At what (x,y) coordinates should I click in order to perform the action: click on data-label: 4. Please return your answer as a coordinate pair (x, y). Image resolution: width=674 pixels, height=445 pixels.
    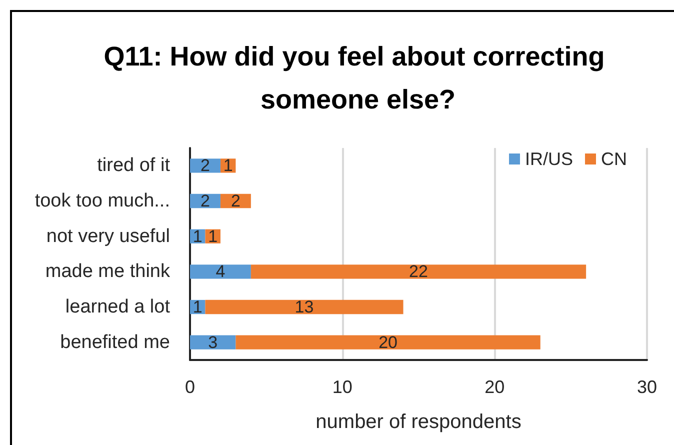
    Looking at the image, I should click on (221, 272).